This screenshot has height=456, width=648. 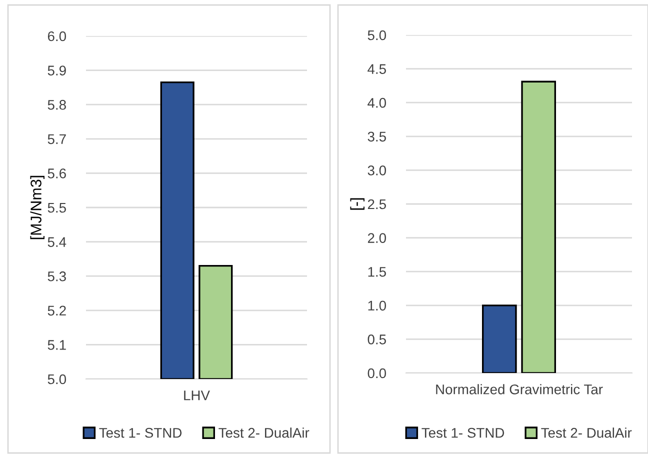 What do you see at coordinates (377, 272) in the screenshot?
I see `y-tick-label: 1.5` at bounding box center [377, 272].